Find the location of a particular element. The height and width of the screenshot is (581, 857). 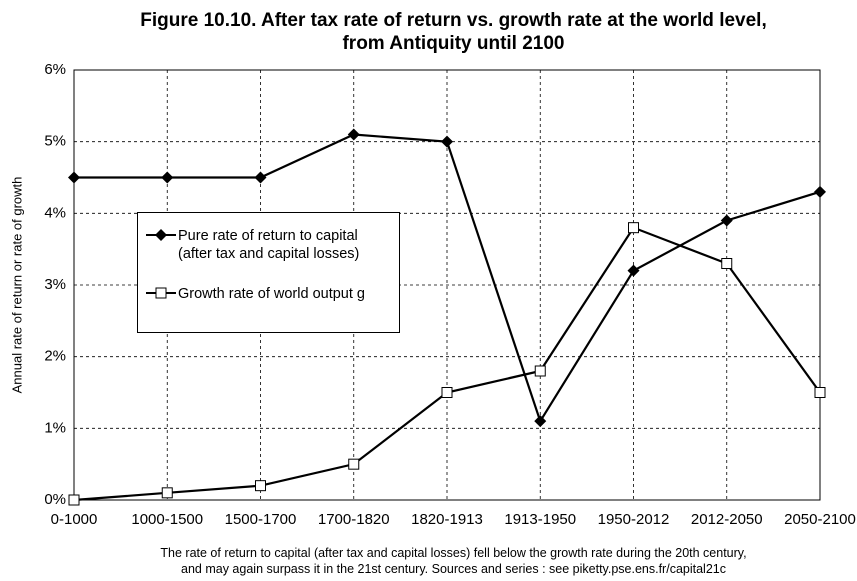

y-tick-label: 6% is located at coordinates (55, 69).